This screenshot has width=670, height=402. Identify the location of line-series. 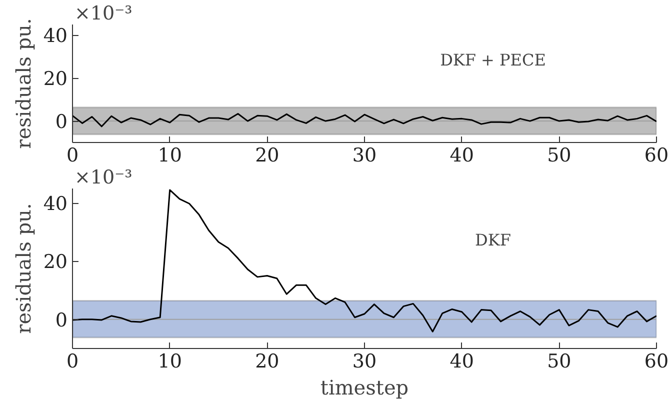
(364, 120).